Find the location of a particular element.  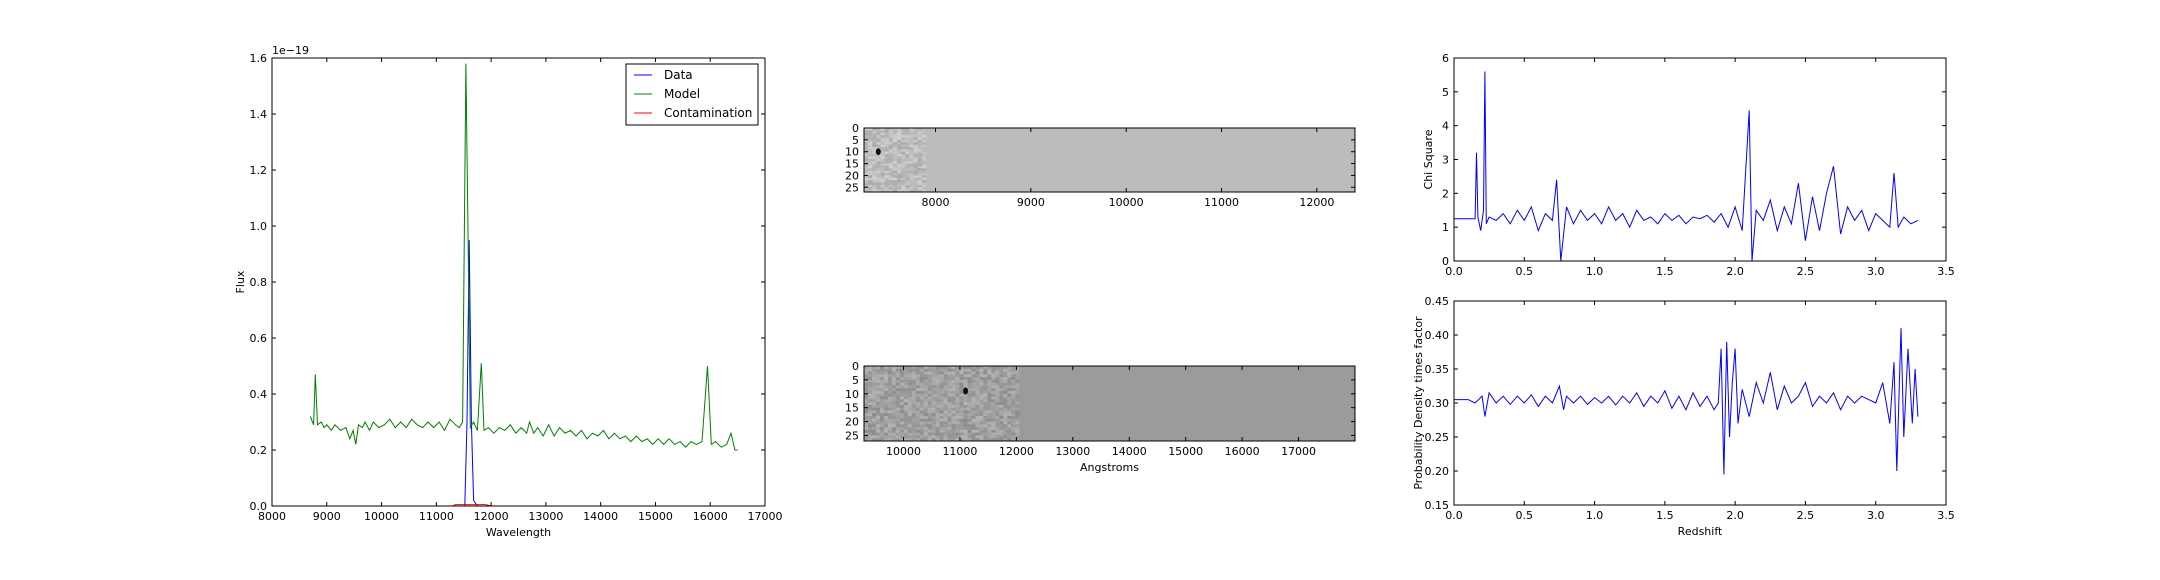

image-lower-x-tick-label: 10000 is located at coordinates (903, 451).